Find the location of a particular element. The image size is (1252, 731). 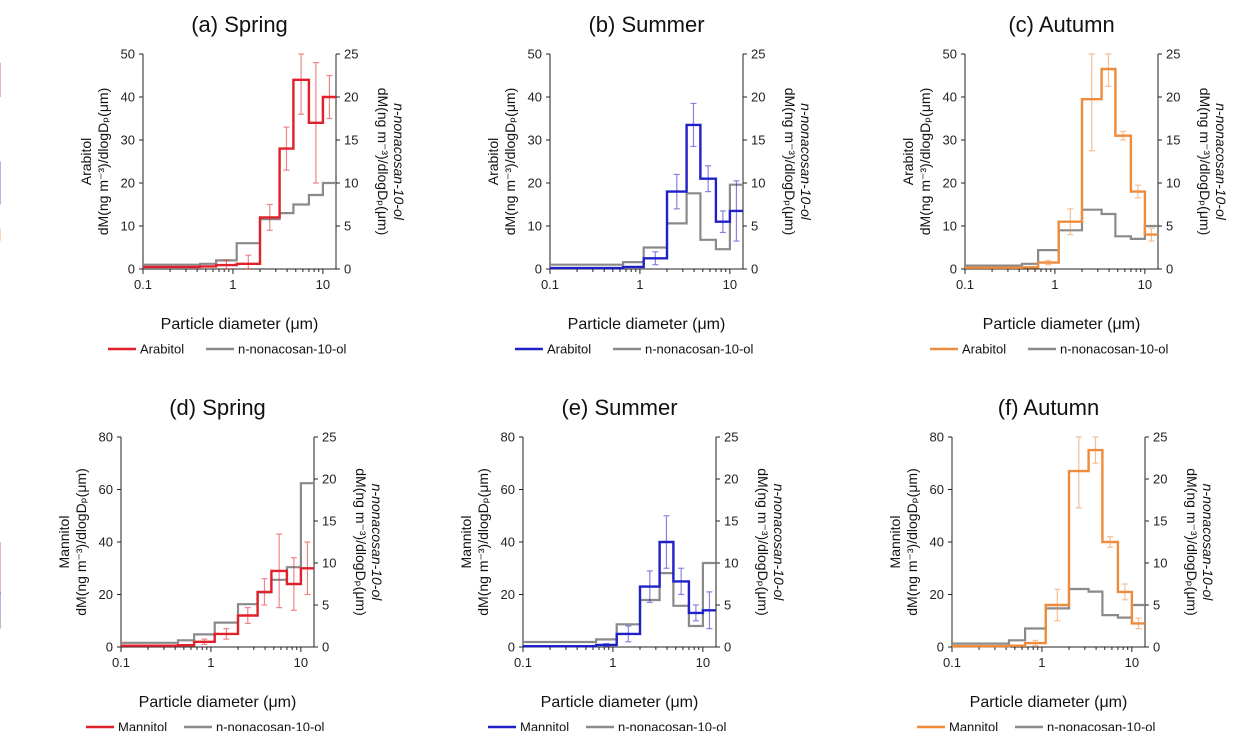

y-axis-label-main: Mannitol is located at coordinates (466, 542).